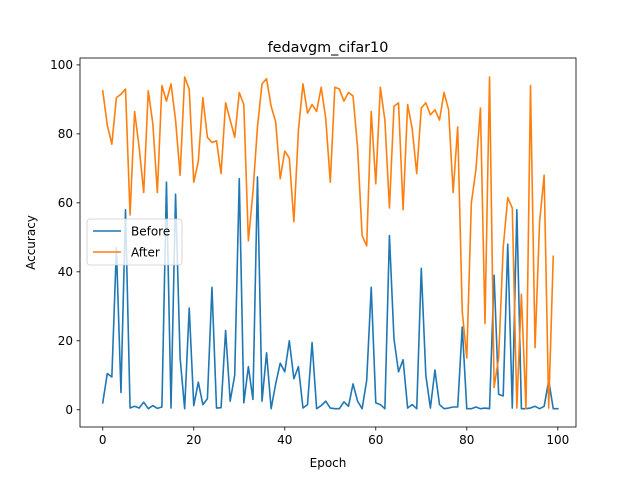 The image size is (640, 480). Describe the element at coordinates (65, 237) in the screenshot. I see `y-axis: 0 20 40 60 80 100` at that location.